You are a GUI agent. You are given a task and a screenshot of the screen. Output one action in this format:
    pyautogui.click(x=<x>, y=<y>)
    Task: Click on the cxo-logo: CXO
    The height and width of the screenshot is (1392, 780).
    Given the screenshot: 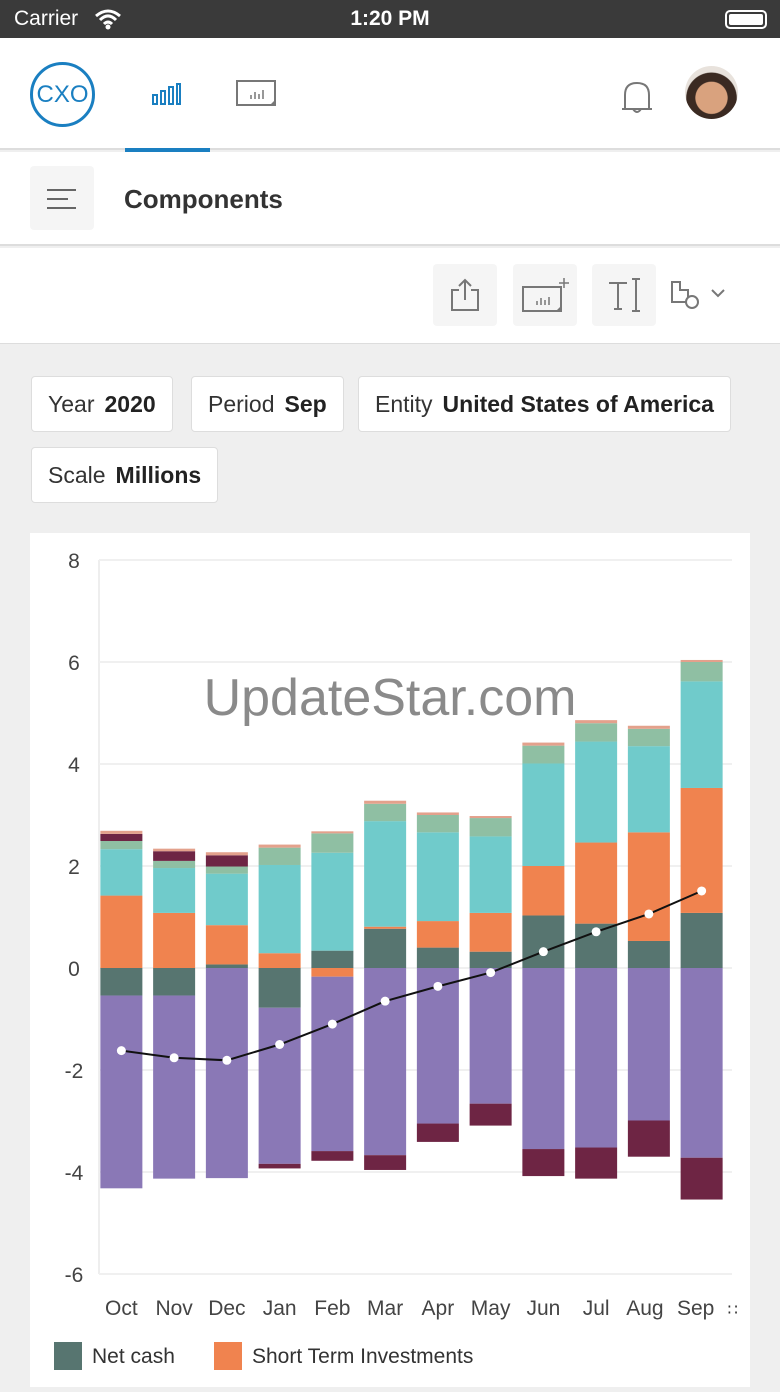 What is the action you would take?
    pyautogui.click(x=62, y=94)
    